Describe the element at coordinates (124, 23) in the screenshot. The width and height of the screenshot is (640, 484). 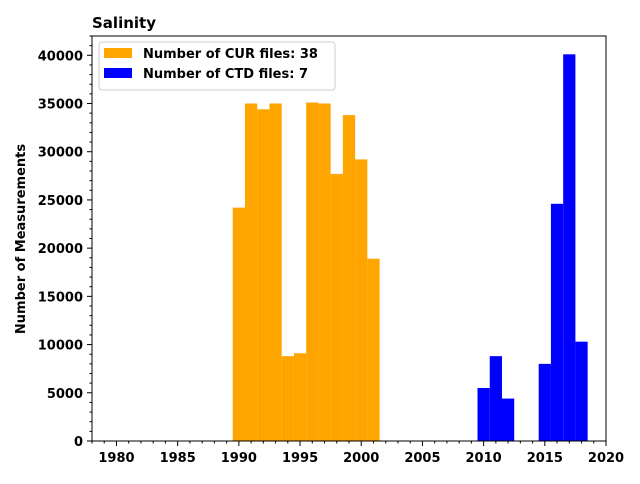
I see `chart-title: Salinity` at that location.